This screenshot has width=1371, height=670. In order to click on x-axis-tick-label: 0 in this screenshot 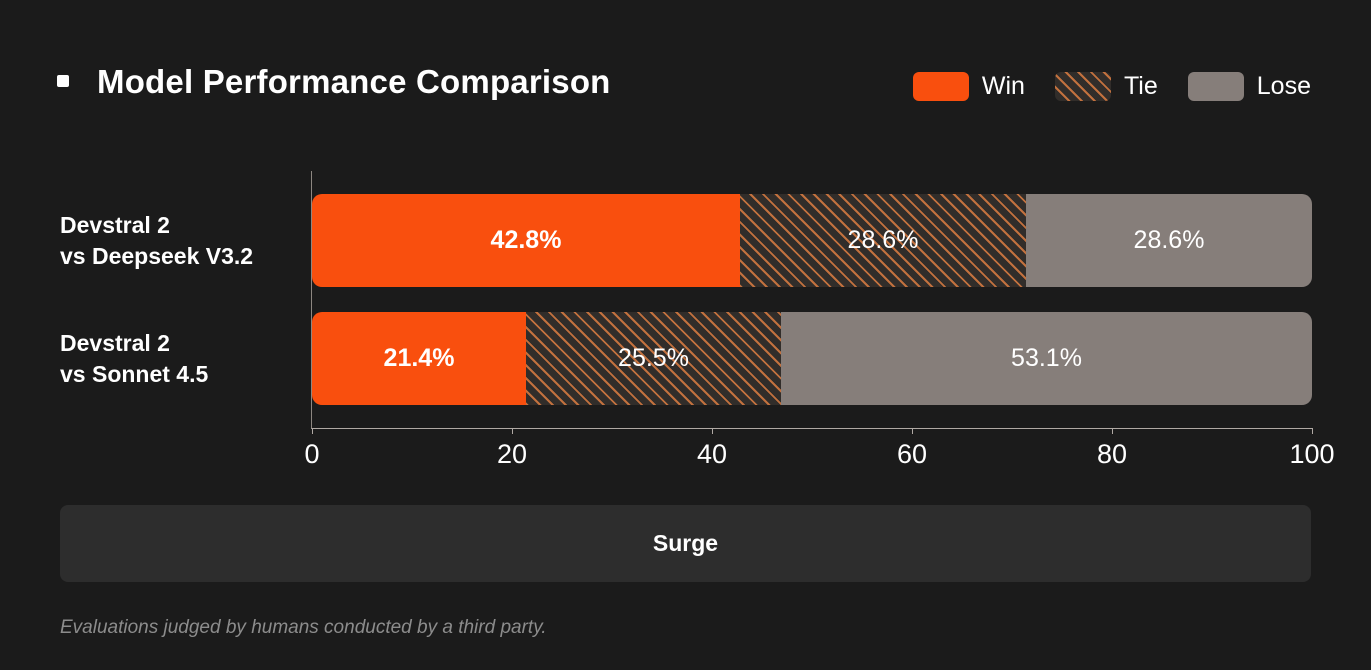, I will do `click(312, 454)`.